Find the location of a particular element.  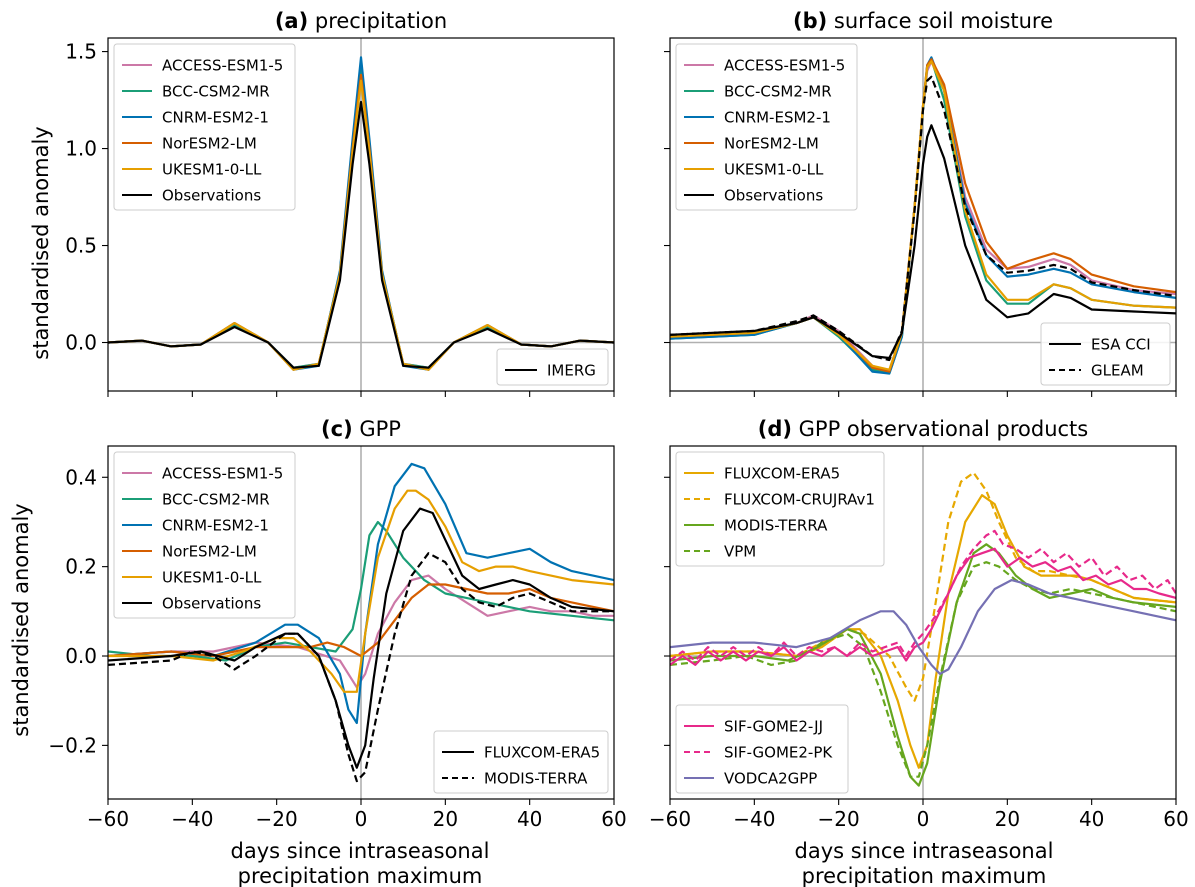

series-gleam is located at coordinates (923, 218).